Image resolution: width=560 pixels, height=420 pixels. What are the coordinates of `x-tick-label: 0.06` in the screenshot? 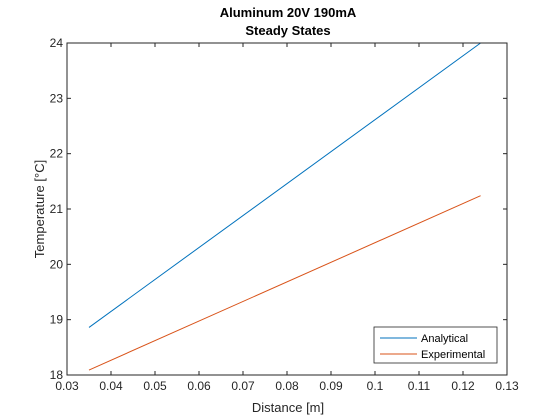 It's located at (199, 386).